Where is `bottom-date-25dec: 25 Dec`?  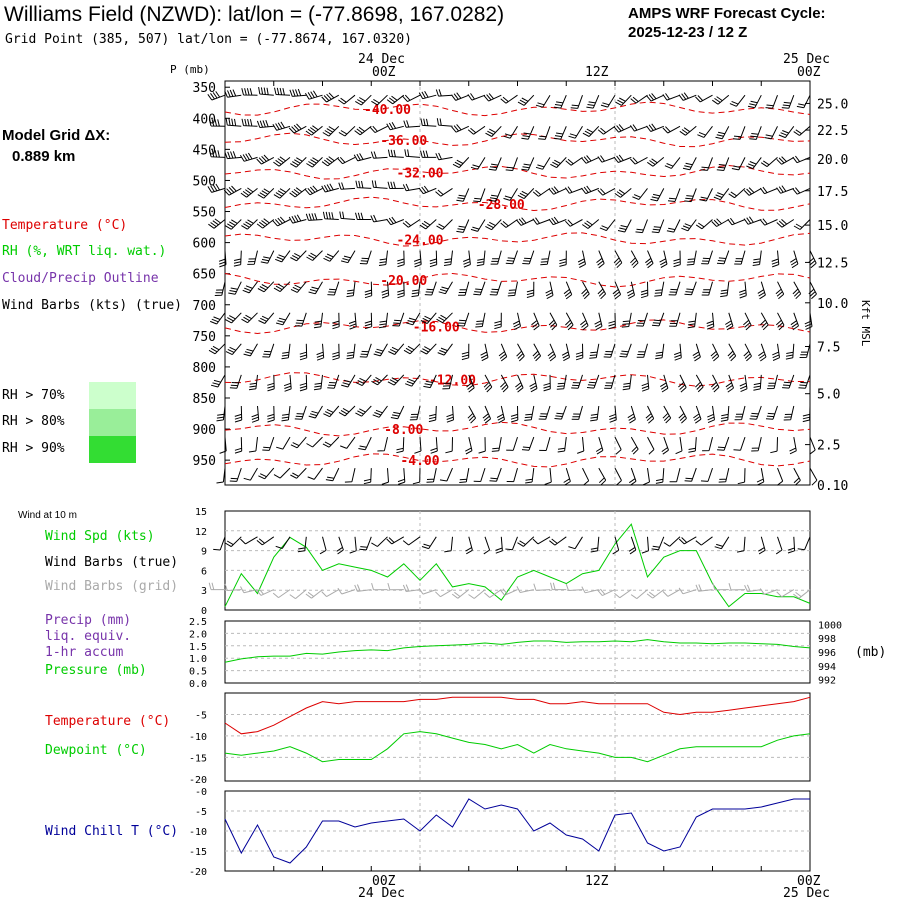 bottom-date-25dec: 25 Dec is located at coordinates (806, 893).